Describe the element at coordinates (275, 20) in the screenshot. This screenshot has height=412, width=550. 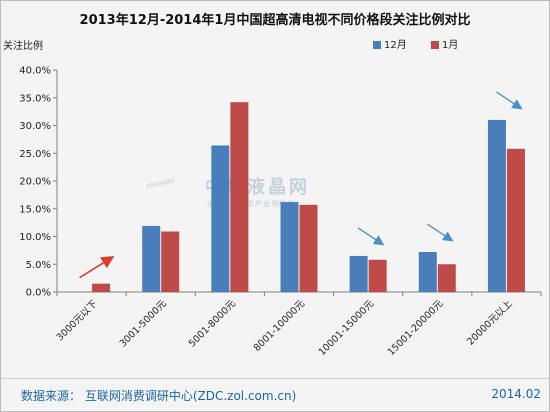
I see `chart-title: 2013年12月-2014年1月中国超高清电视不同价格段关注比例对比` at that location.